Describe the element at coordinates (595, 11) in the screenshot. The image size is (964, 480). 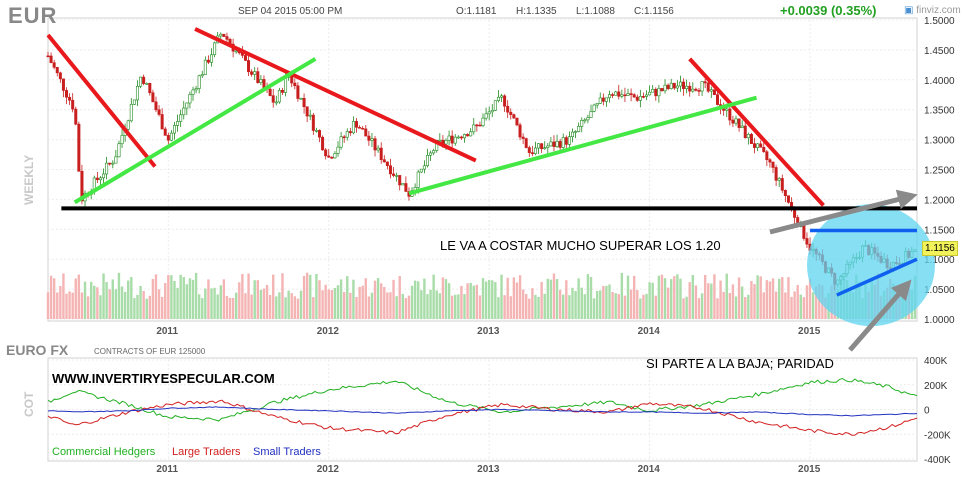
I see `header-low: L:1.1088` at that location.